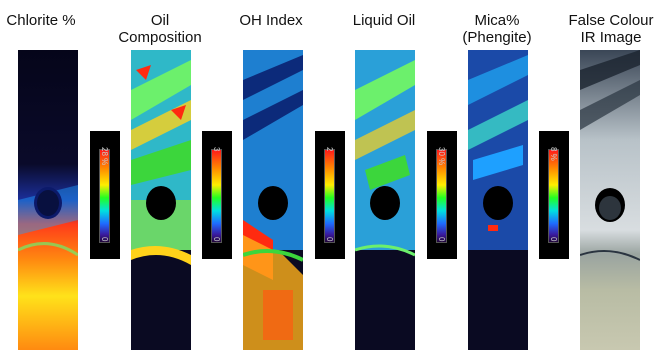 This screenshot has height=353, width=662. What do you see at coordinates (553, 154) in the screenshot?
I see `colorbar-max-label: 8 %` at bounding box center [553, 154].